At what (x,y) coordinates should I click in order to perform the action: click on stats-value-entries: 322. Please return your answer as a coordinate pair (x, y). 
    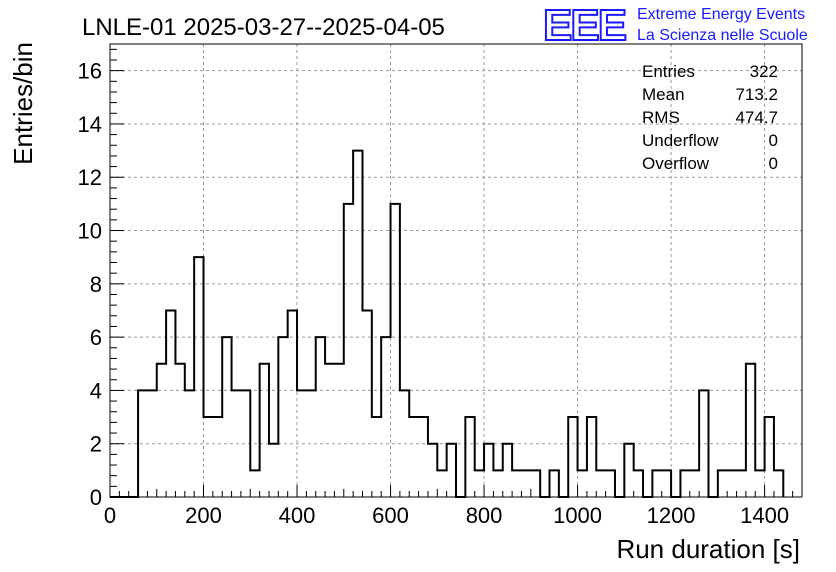
    Looking at the image, I should click on (764, 71).